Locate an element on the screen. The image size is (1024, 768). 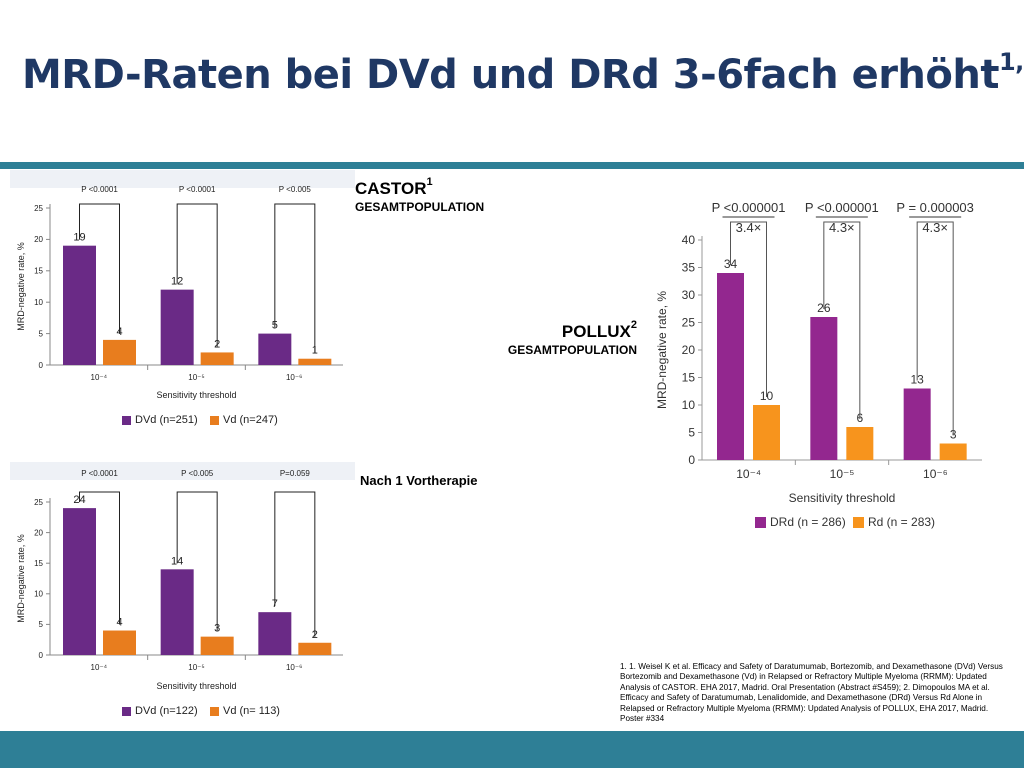
y-tick-label: 40 is located at coordinates (689, 240).